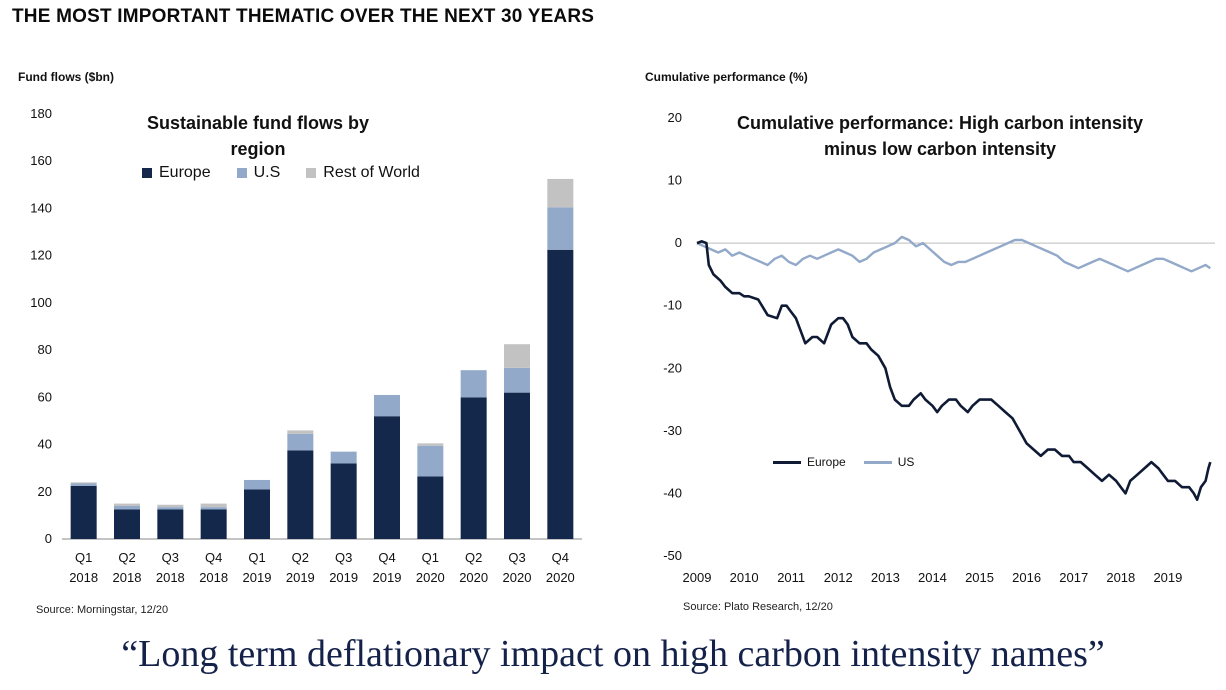 This screenshot has width=1226, height=690. Describe the element at coordinates (906, 462) in the screenshot. I see `legend-label-us-line: US` at that location.